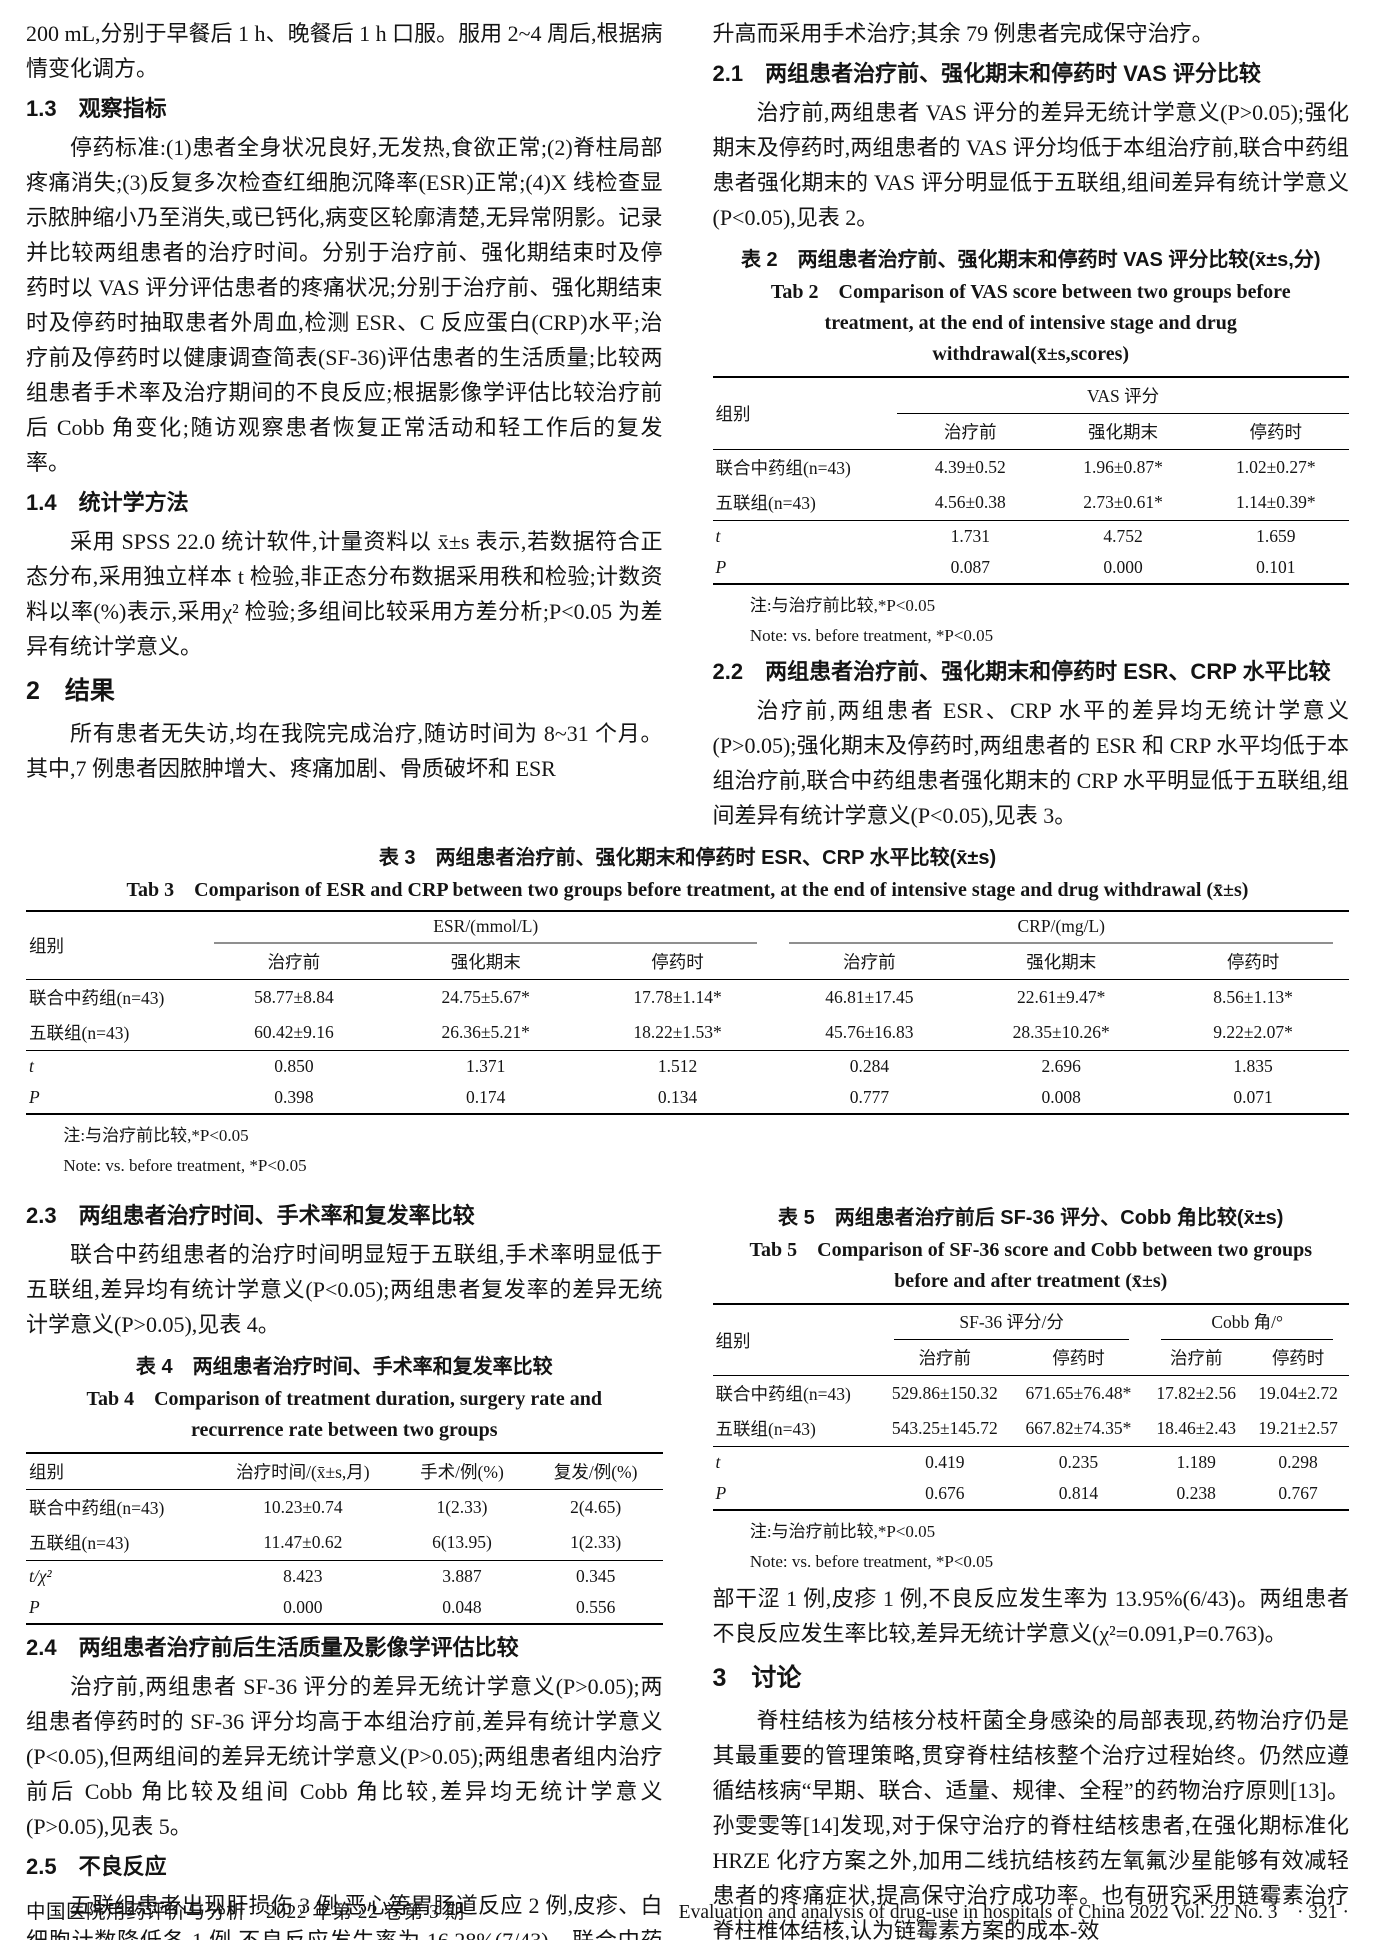  Describe the element at coordinates (40, 1576) in the screenshot. I see `cell: t/χ²` at that location.